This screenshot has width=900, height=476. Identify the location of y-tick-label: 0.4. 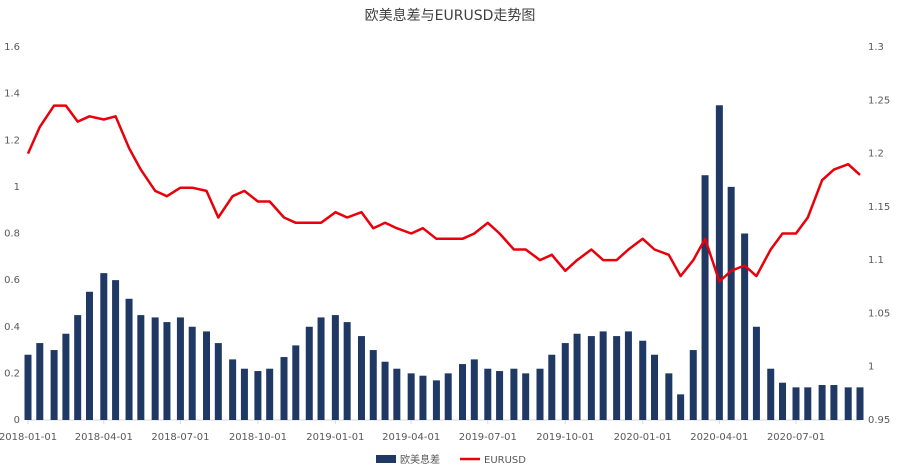
(12, 327).